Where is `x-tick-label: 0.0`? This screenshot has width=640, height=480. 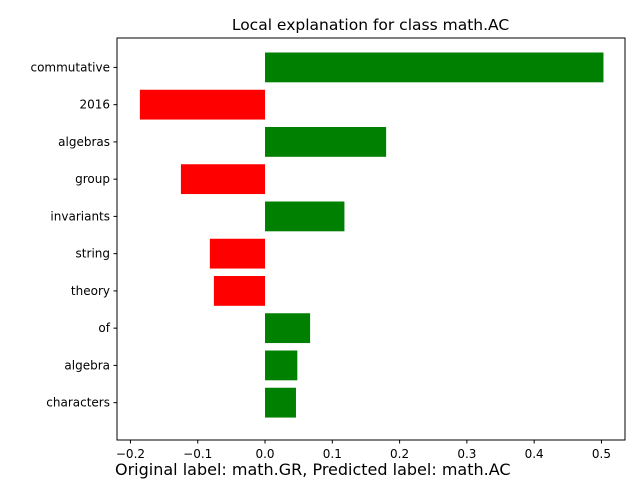 x-tick-label: 0.0 is located at coordinates (264, 454).